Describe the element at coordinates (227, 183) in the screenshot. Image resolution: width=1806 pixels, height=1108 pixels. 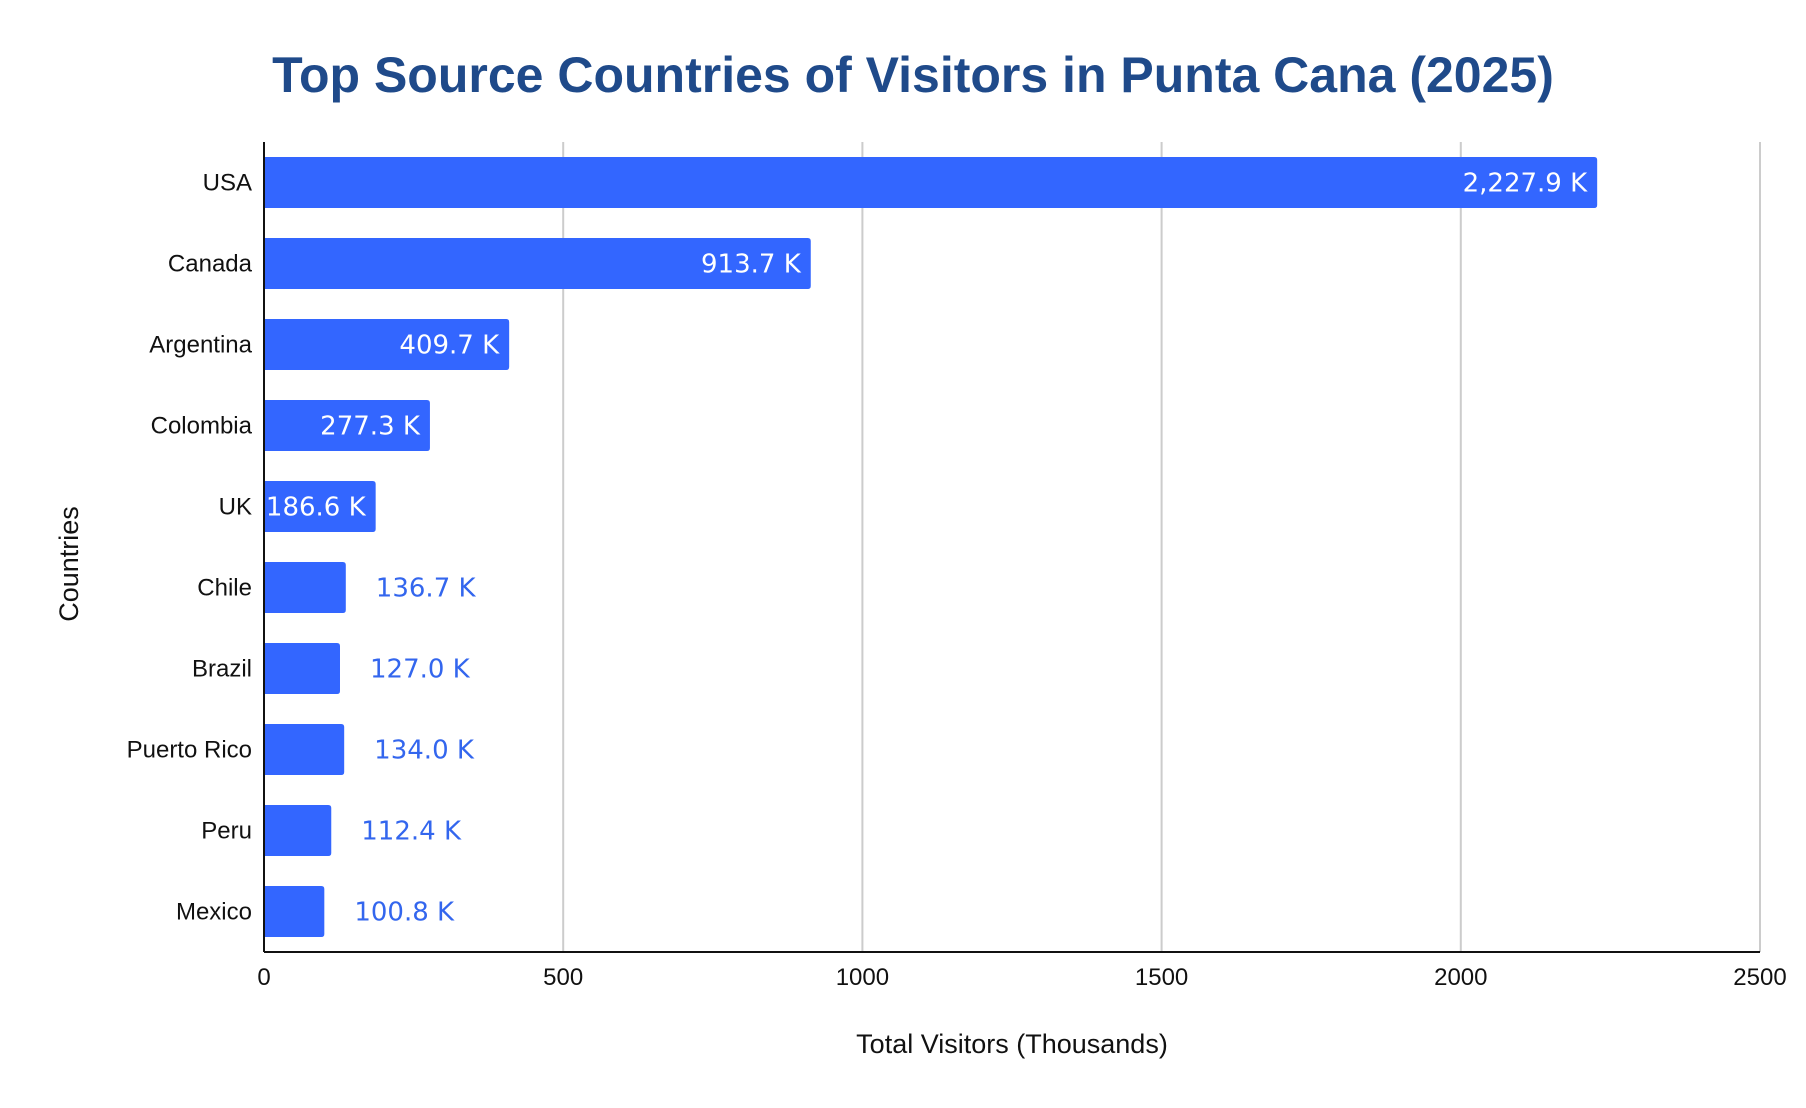
I see `category-label: USA` at that location.